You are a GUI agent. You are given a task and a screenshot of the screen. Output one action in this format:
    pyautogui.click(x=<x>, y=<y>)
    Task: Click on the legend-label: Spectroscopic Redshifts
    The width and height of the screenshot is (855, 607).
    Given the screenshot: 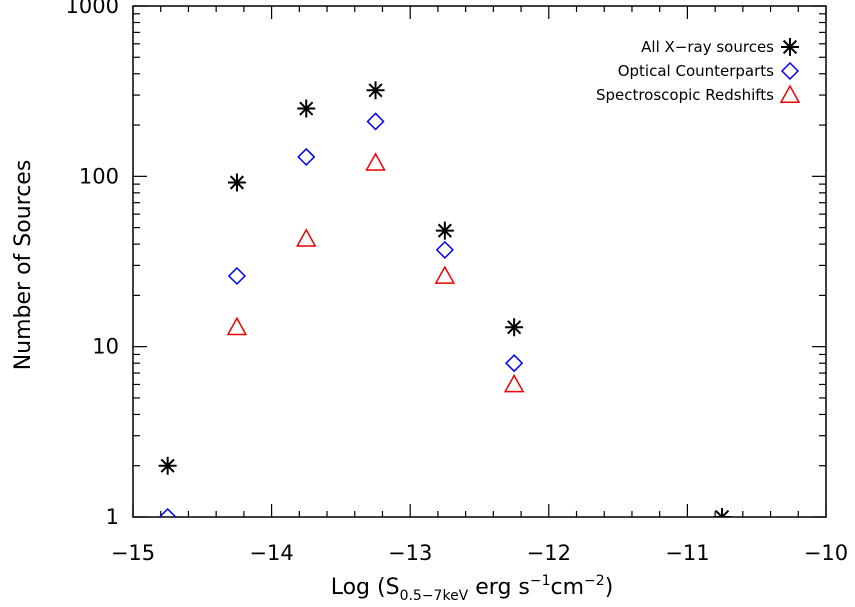 What is the action you would take?
    pyautogui.click(x=685, y=95)
    